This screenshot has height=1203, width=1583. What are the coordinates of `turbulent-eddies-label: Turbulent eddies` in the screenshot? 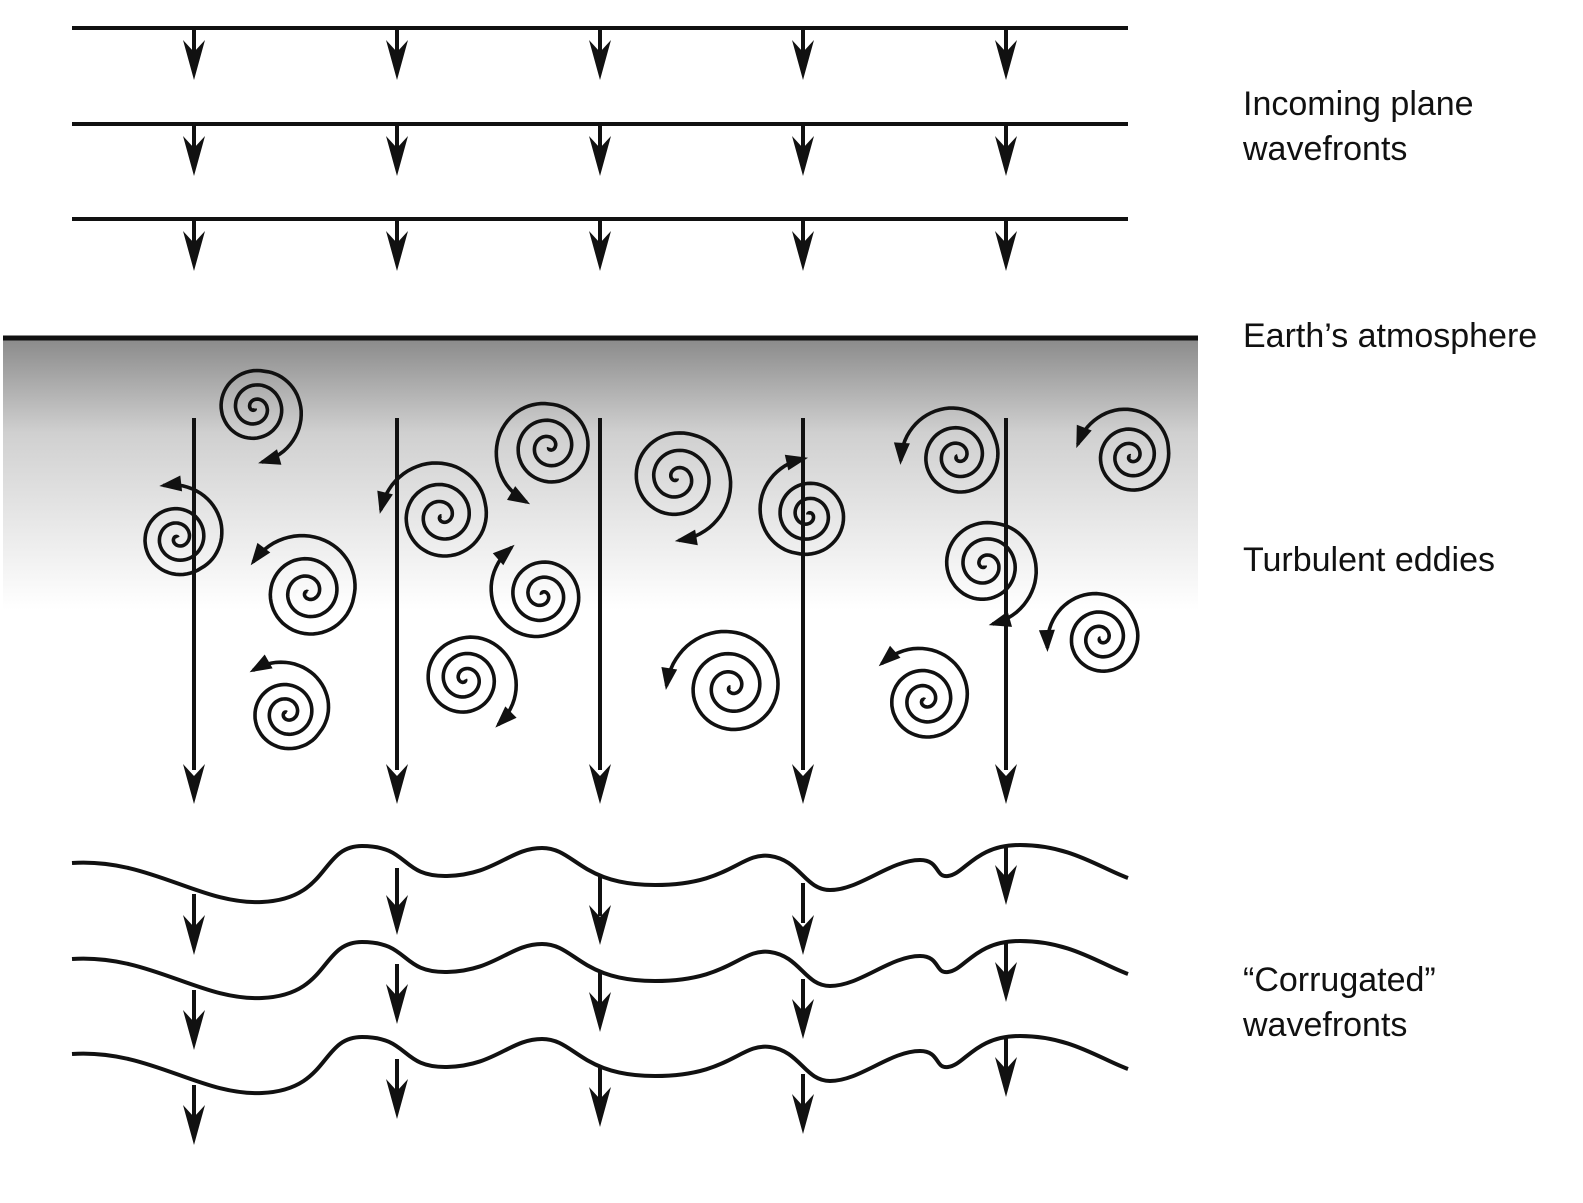 It's located at (1369, 560).